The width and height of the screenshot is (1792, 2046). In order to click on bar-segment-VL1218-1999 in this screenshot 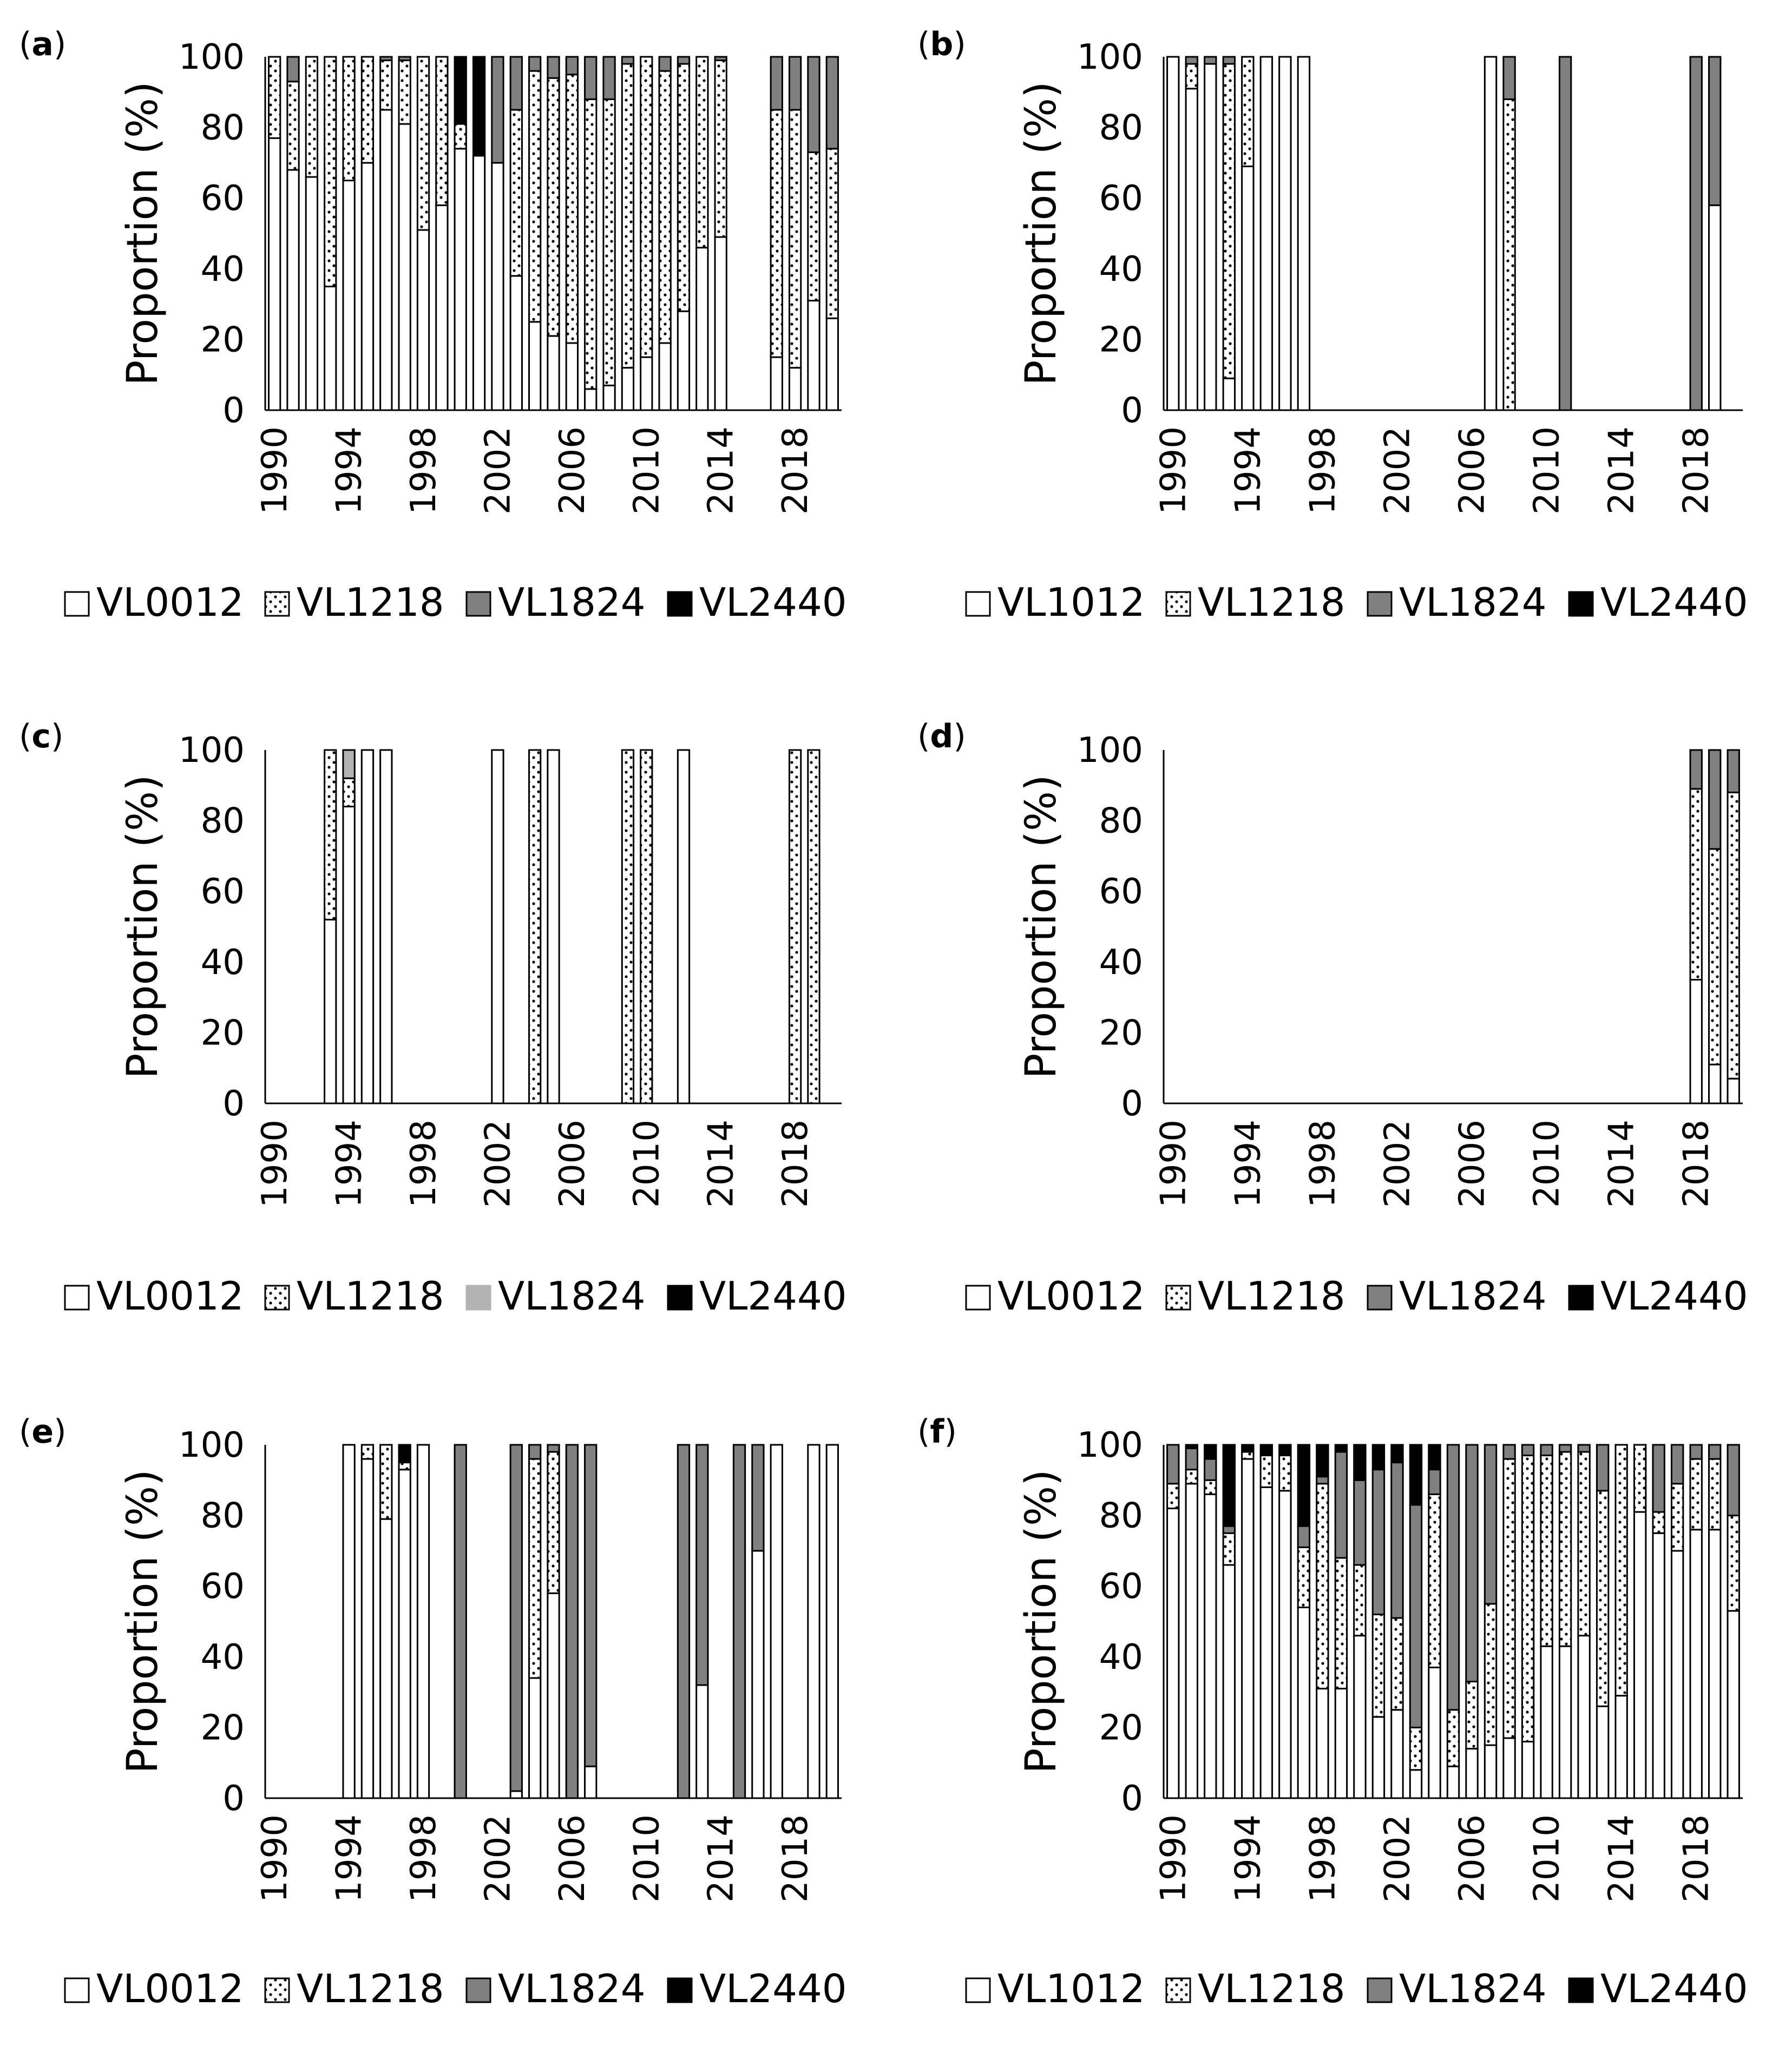, I will do `click(1341, 1623)`.